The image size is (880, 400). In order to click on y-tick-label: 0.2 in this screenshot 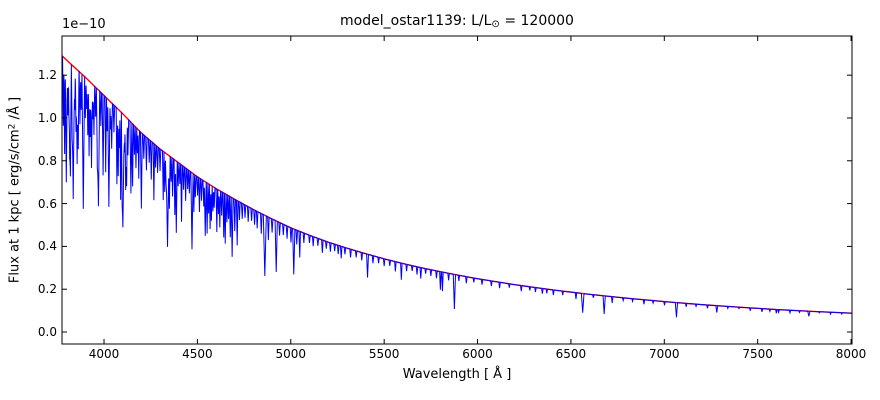, I will do `click(47, 289)`.